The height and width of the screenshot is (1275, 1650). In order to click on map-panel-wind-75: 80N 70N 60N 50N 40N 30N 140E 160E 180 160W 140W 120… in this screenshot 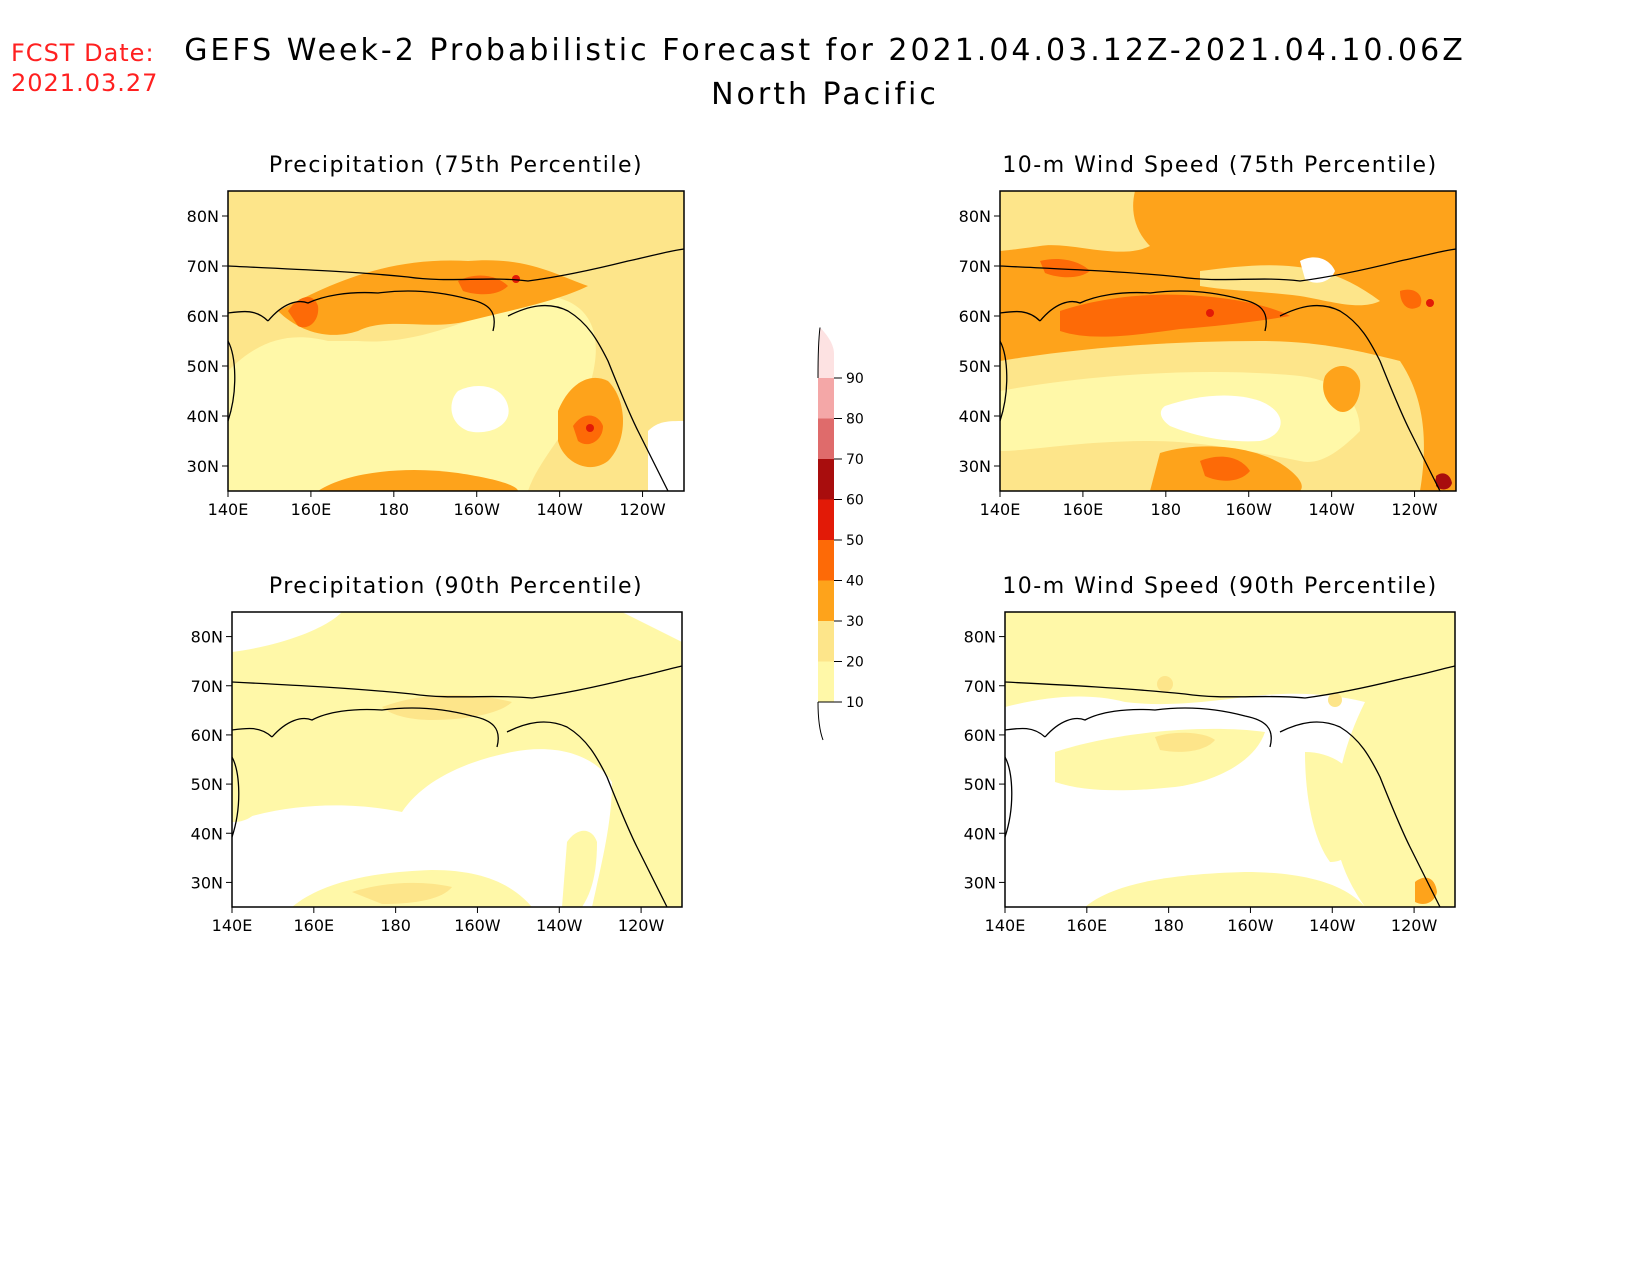, I will do `click(1208, 354)`.